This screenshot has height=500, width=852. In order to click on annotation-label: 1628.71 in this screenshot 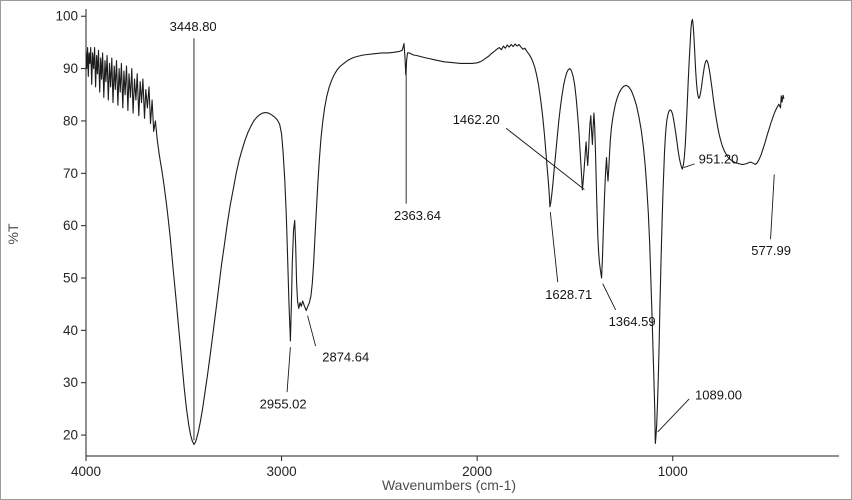, I will do `click(568, 294)`.